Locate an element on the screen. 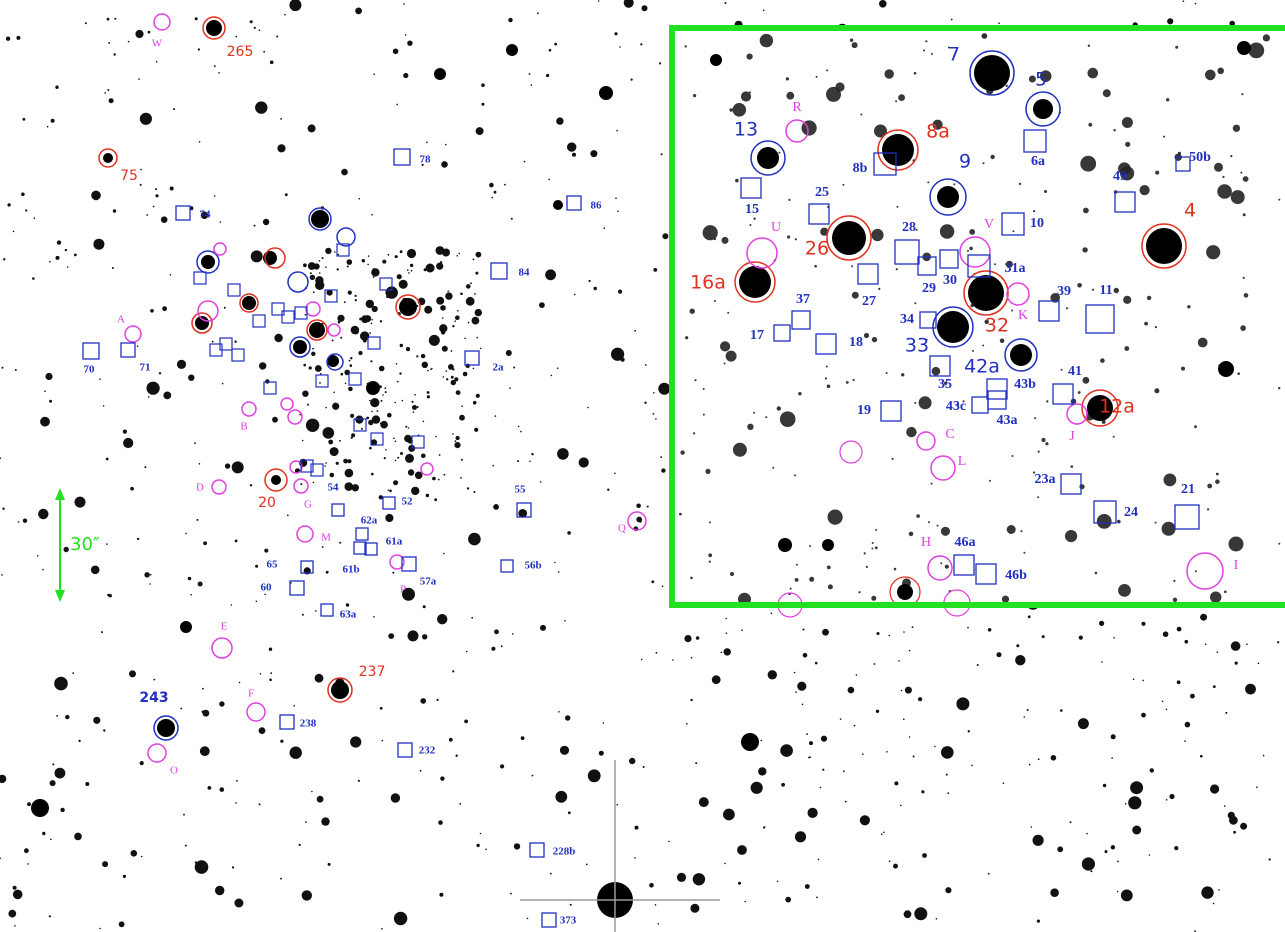 This screenshot has height=932, width=1285. star-label: H is located at coordinates (926, 542).